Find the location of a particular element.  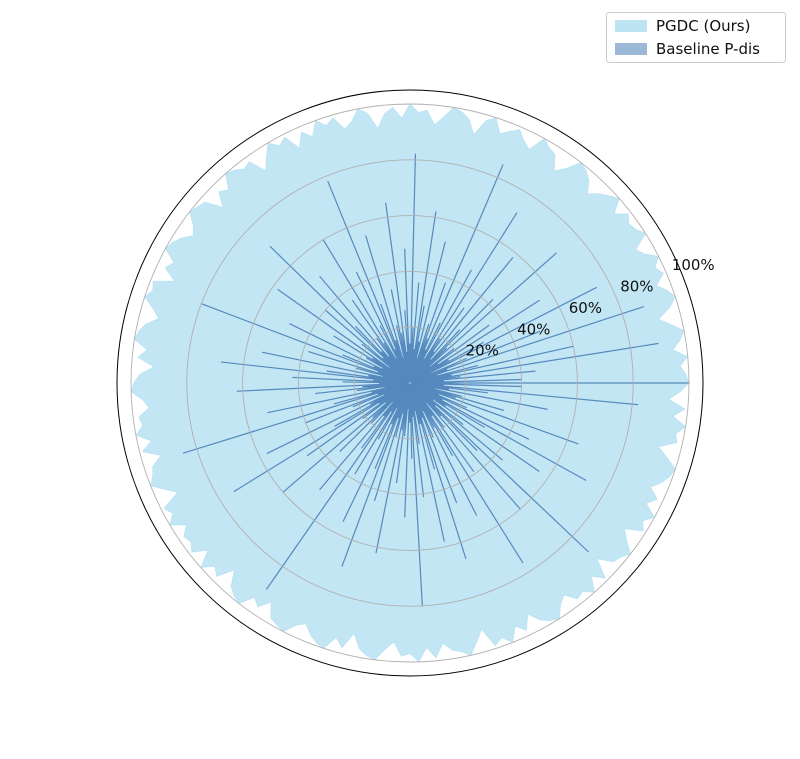

legend-label-baseline: Baseline P-dis is located at coordinates (708, 49).